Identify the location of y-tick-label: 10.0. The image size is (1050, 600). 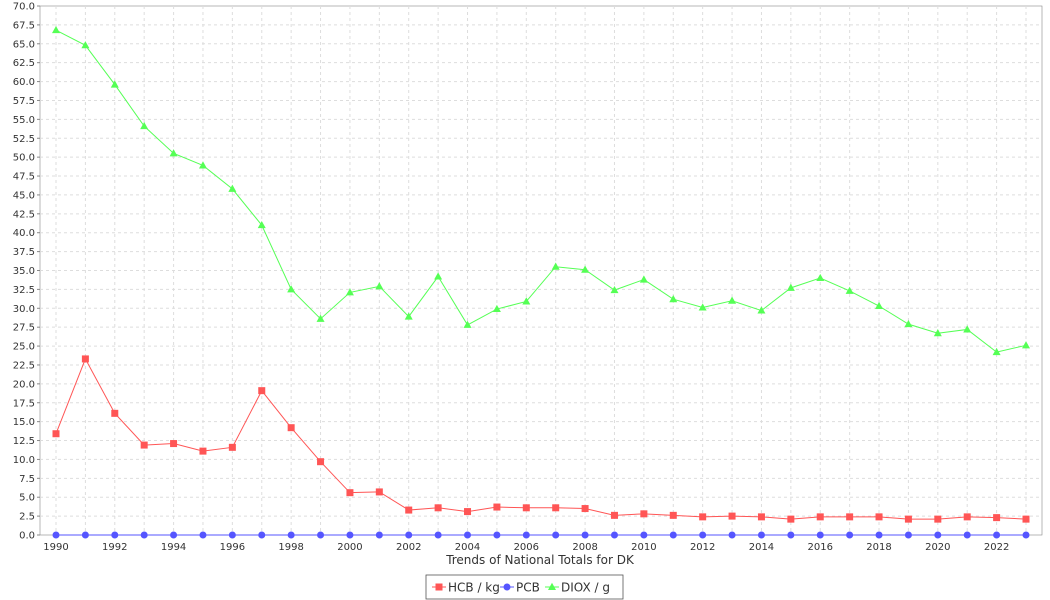
(24, 460).